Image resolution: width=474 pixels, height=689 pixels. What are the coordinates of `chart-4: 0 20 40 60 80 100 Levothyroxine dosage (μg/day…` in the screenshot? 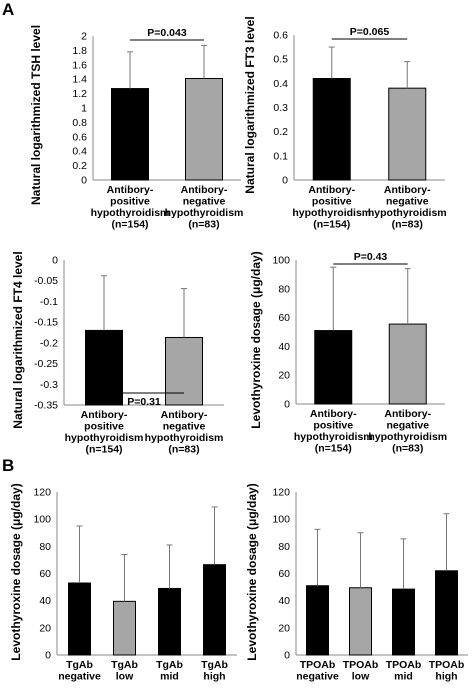 It's located at (348, 353).